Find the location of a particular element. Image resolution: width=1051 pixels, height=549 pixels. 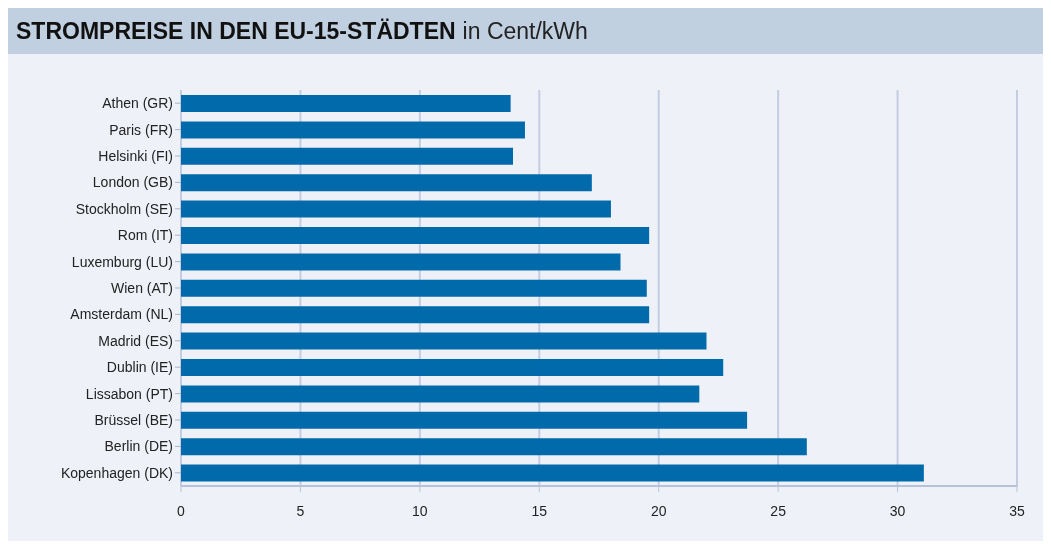

x-tick-label: 15 is located at coordinates (539, 510).